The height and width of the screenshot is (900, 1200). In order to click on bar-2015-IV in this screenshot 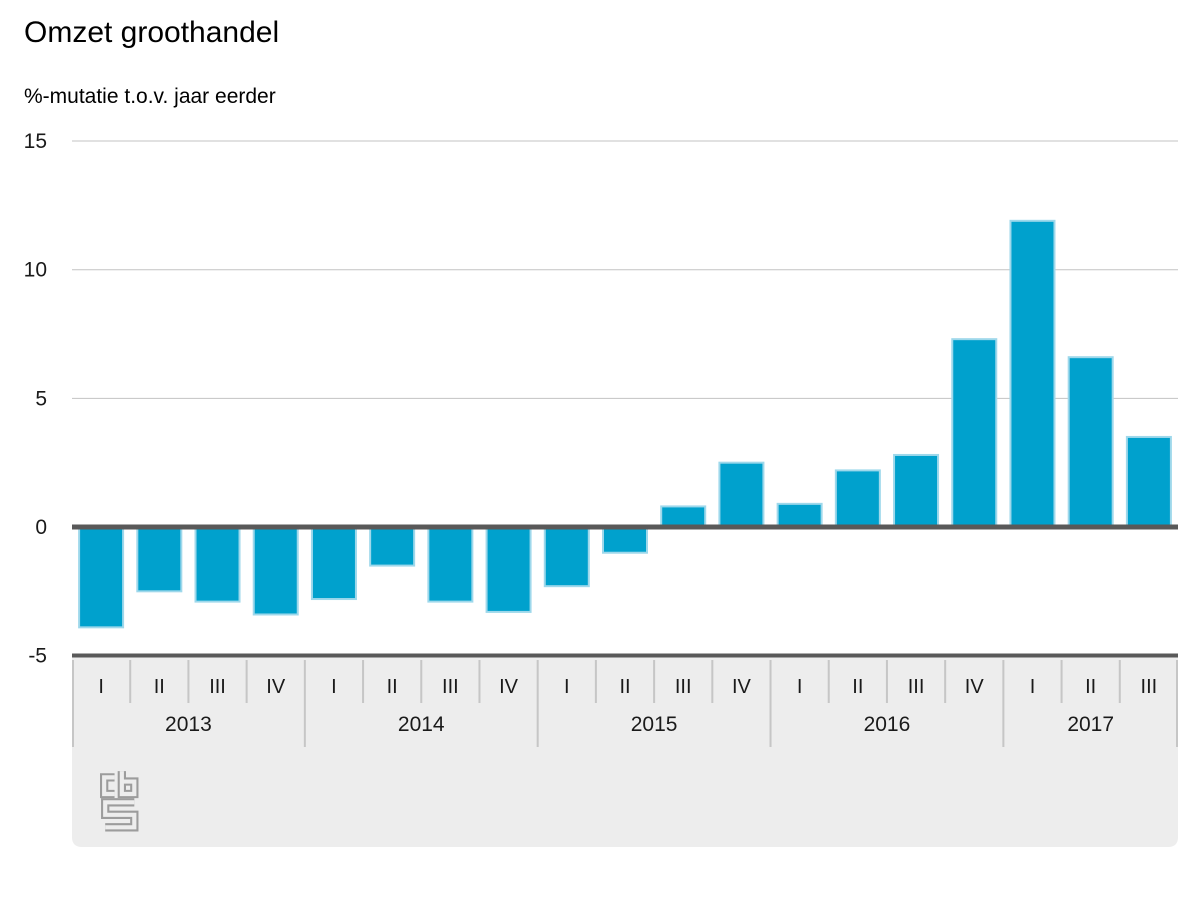, I will do `click(741, 494)`.